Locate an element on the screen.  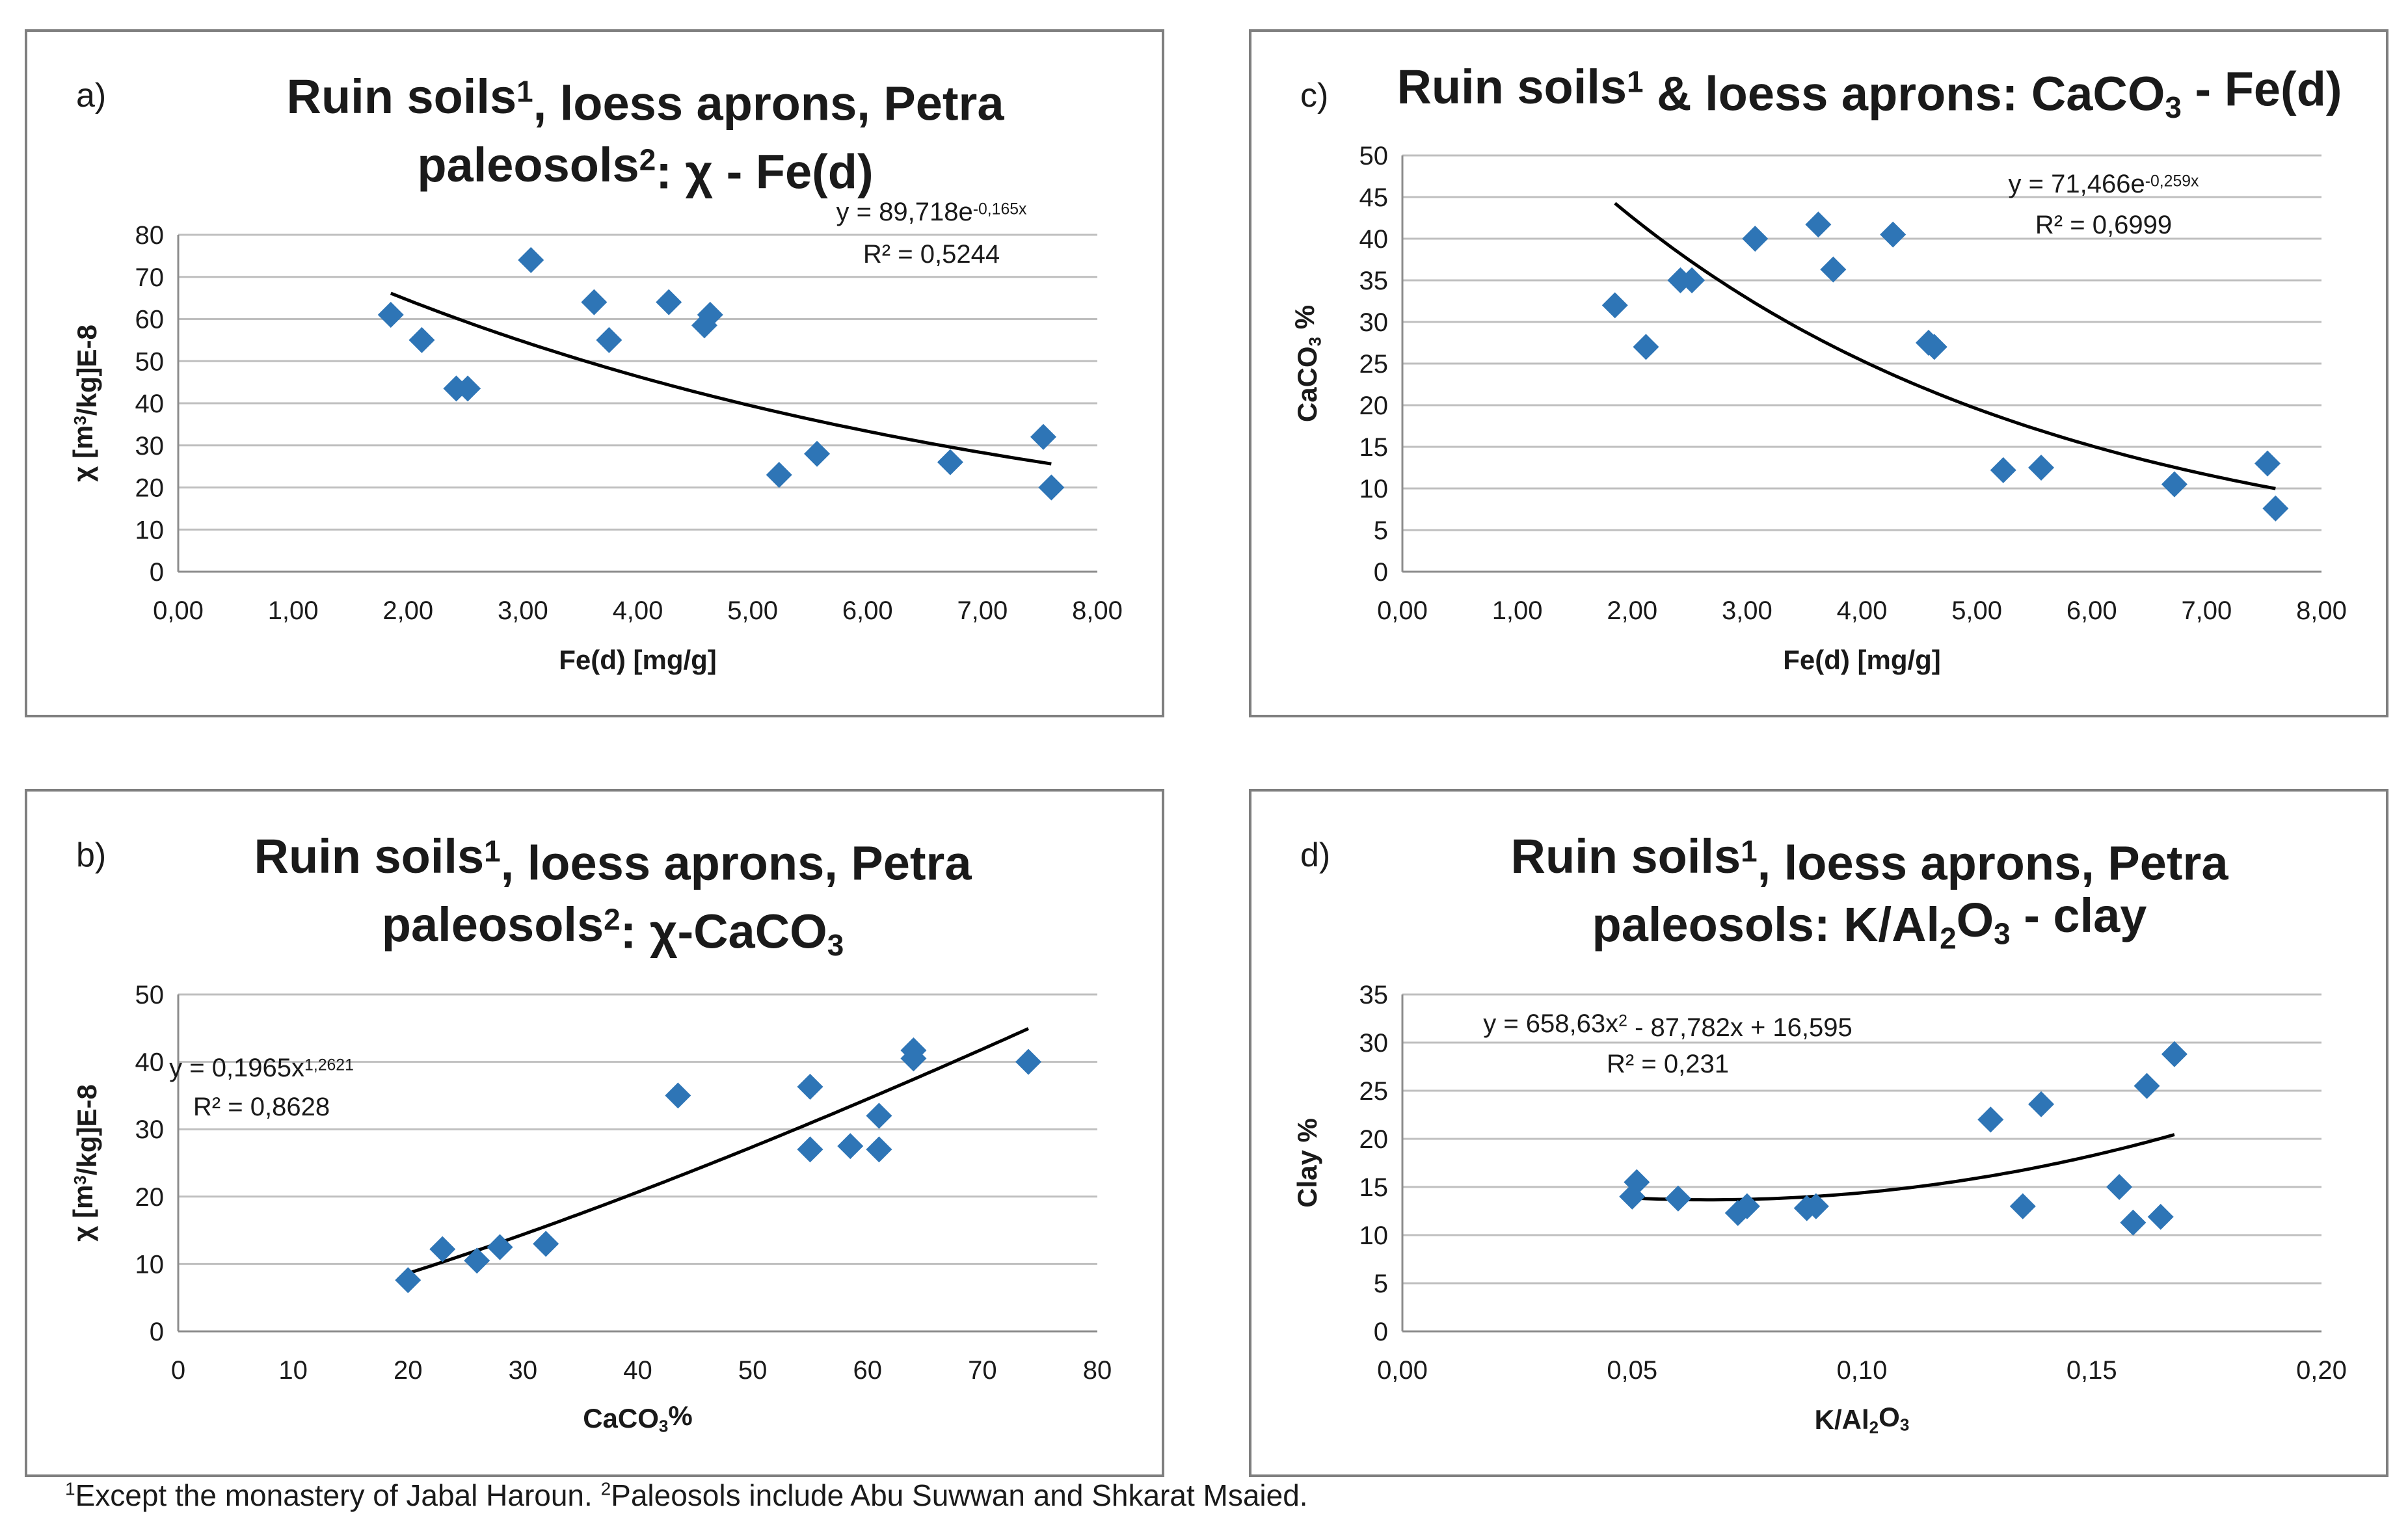
x-tick-label: 80 is located at coordinates (1097, 1370).